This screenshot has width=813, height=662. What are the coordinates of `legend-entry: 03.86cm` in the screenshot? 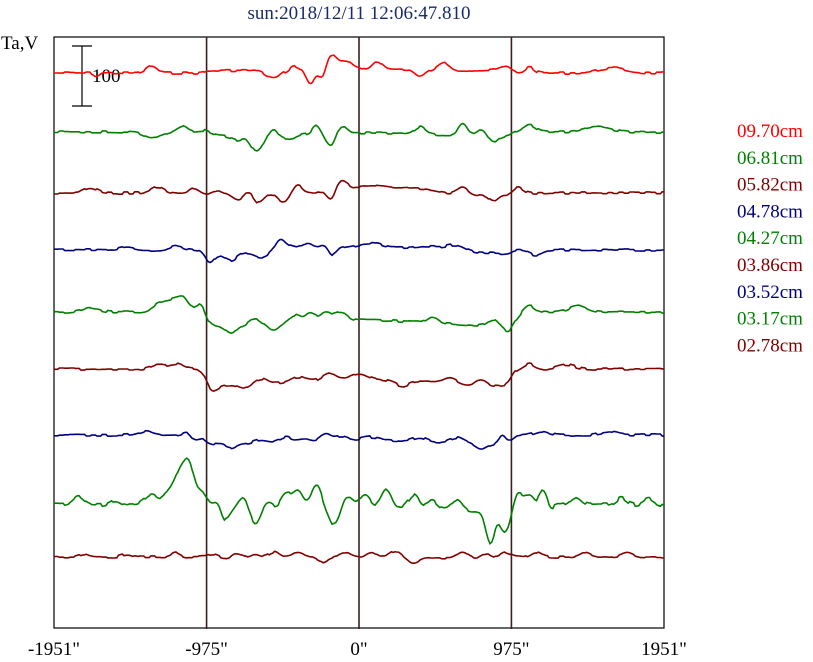 It's located at (770, 265).